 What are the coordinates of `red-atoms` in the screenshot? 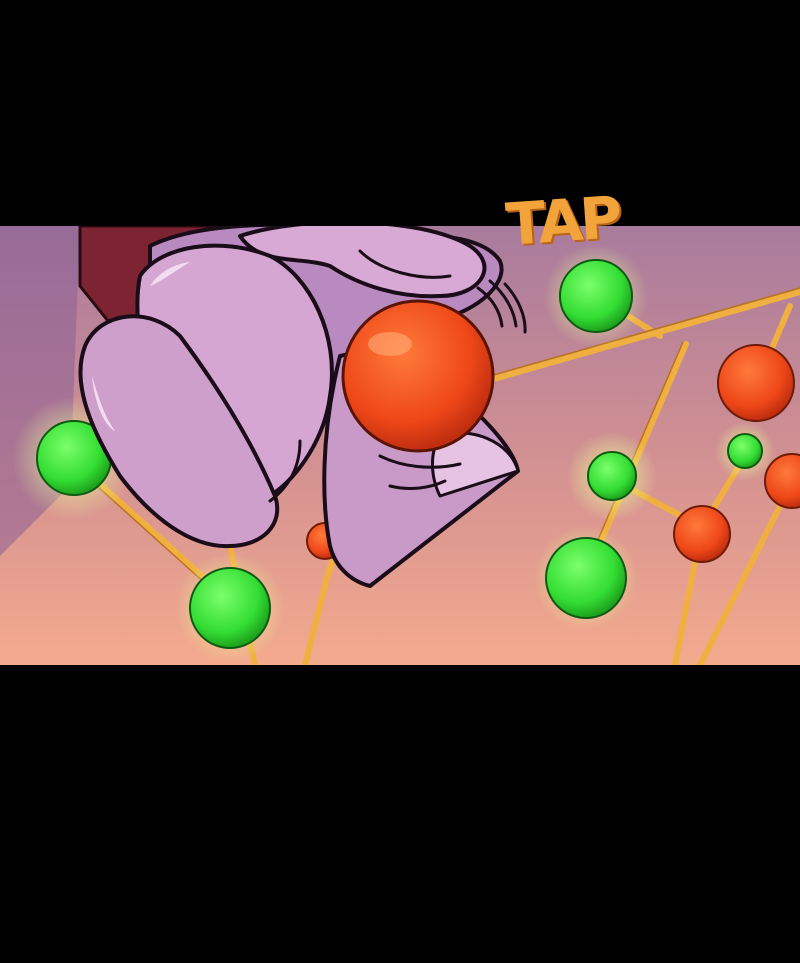 It's located at (553, 453).